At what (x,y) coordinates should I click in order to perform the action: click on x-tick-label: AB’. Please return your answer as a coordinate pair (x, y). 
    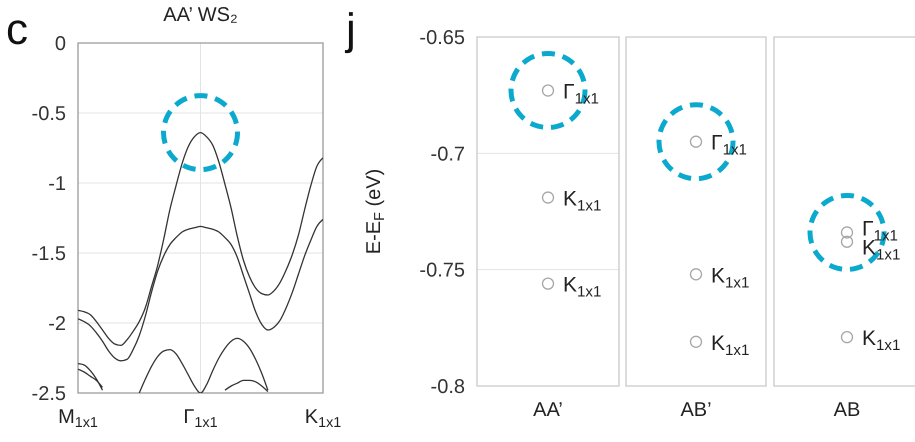
    Looking at the image, I should click on (696, 410).